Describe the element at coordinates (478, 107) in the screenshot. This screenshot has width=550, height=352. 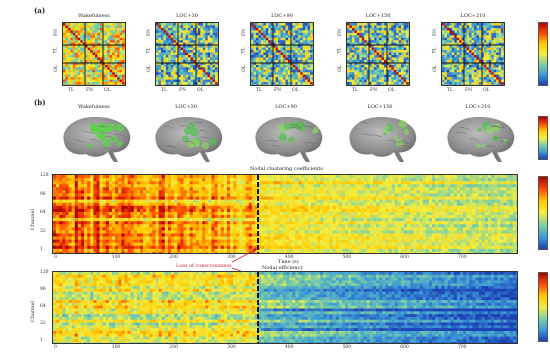
I see `brain-title: LOC+210` at that location.